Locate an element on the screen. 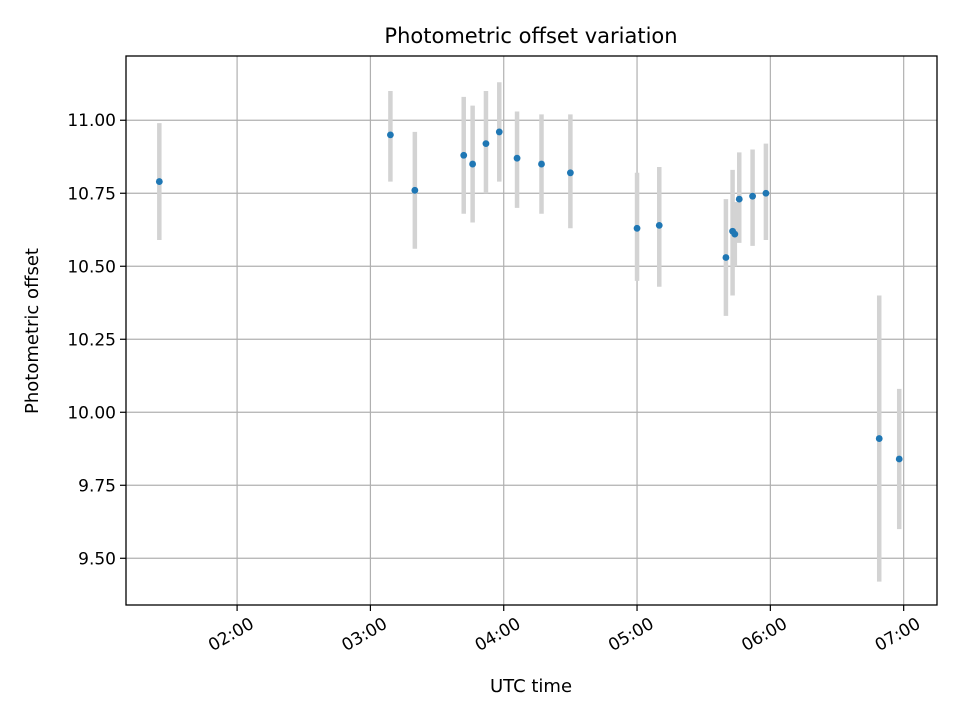 Image resolution: width=960 pixels, height=720 pixels. y-axis-ticks: 9.50 9.75 10.00 10.25 10.50 10.75 11.00 is located at coordinates (96, 340).